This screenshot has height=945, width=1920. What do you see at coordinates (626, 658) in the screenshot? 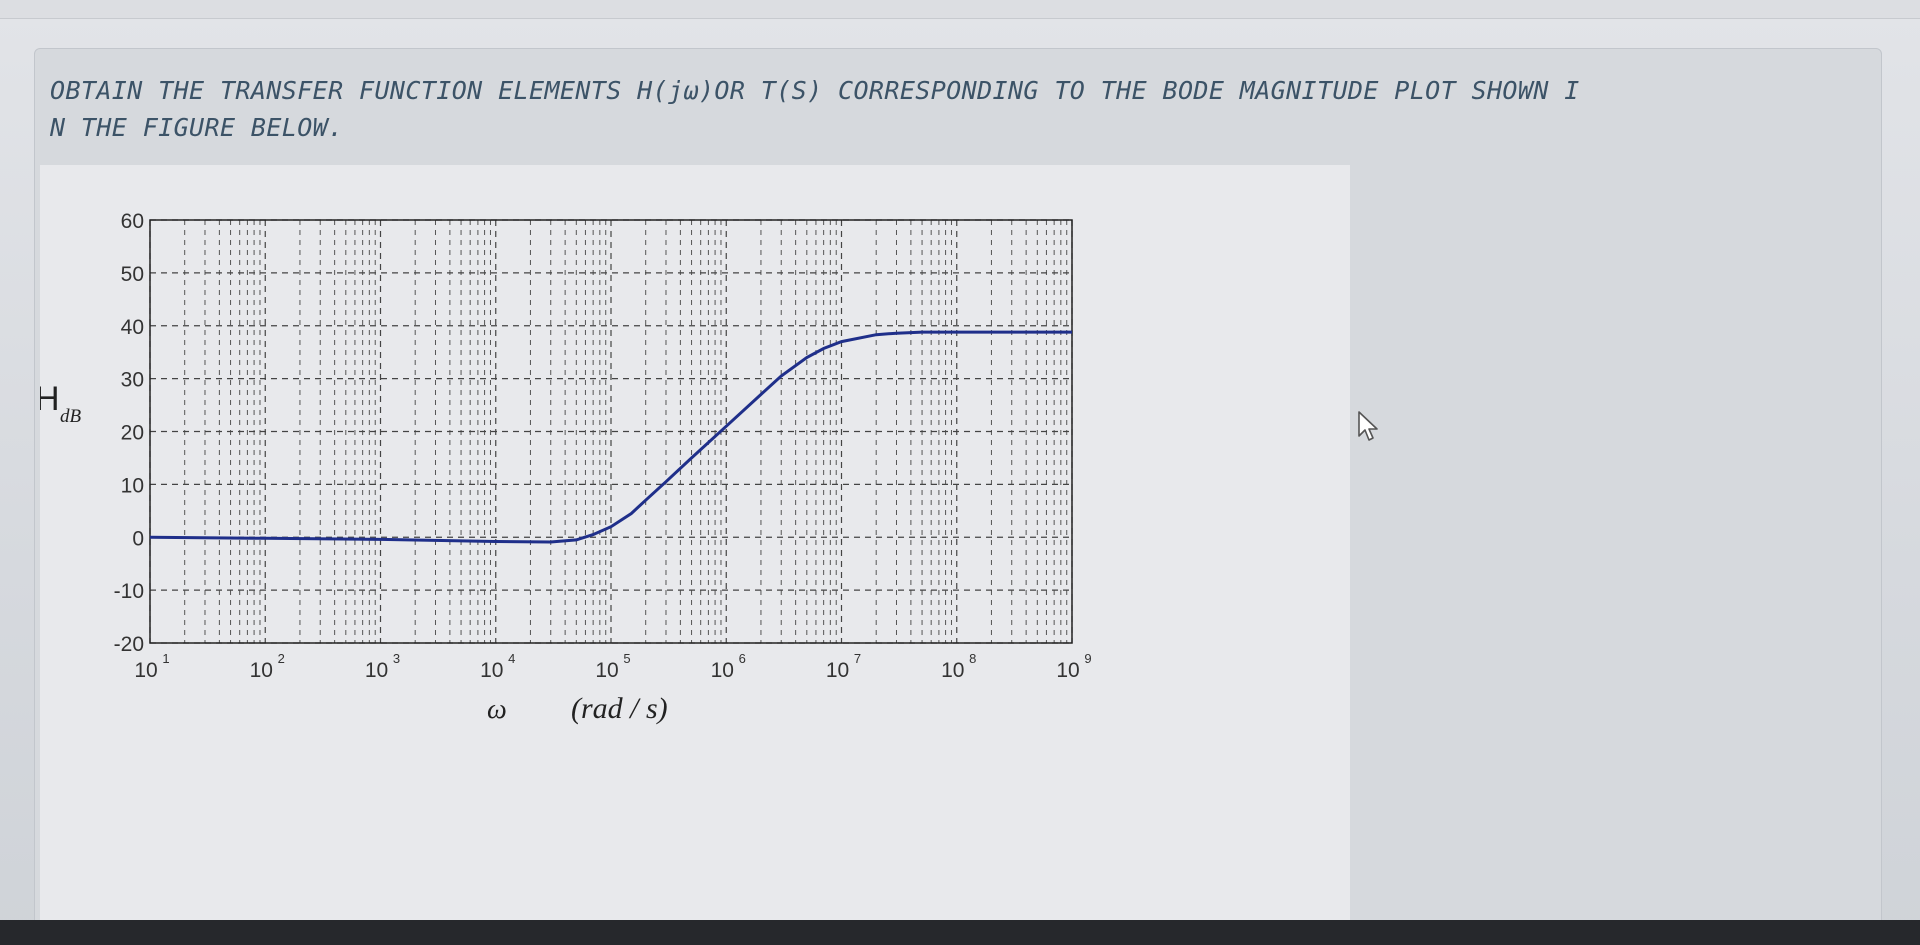
I see `x-tick-exponent: 5` at bounding box center [626, 658].